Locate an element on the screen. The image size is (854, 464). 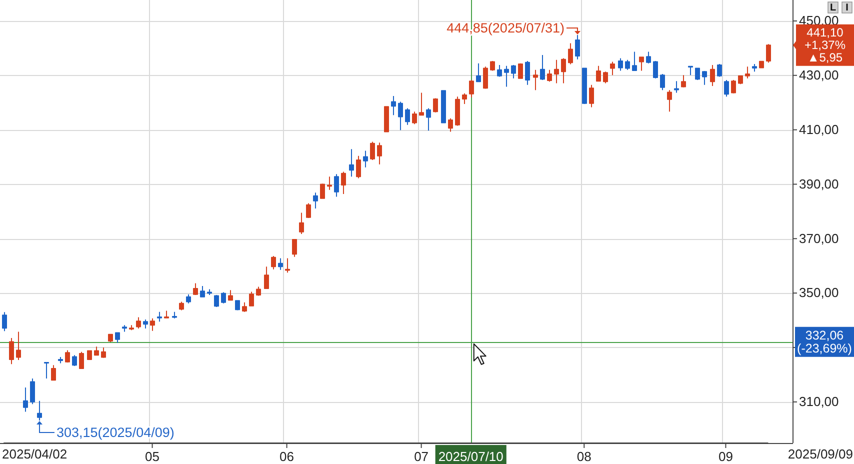
x-tick-label: 08 is located at coordinates (584, 456).